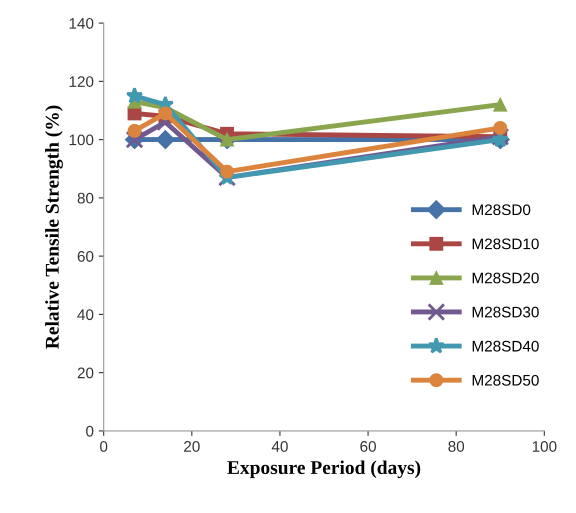  I want to click on x-tick-label: 60, so click(368, 446).